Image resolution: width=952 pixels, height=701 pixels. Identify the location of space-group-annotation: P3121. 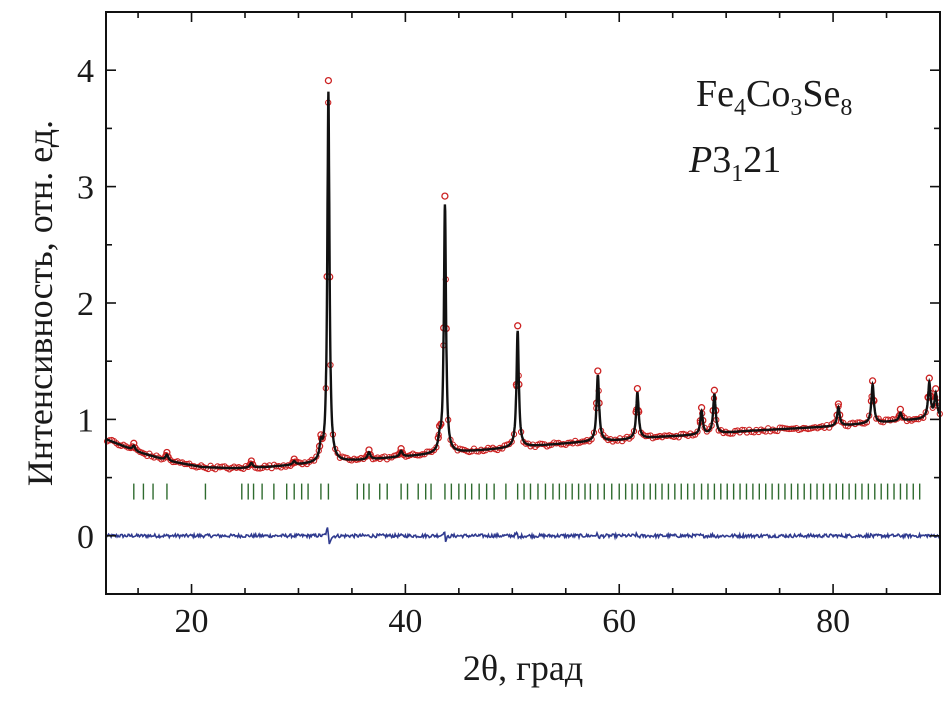
(734, 163).